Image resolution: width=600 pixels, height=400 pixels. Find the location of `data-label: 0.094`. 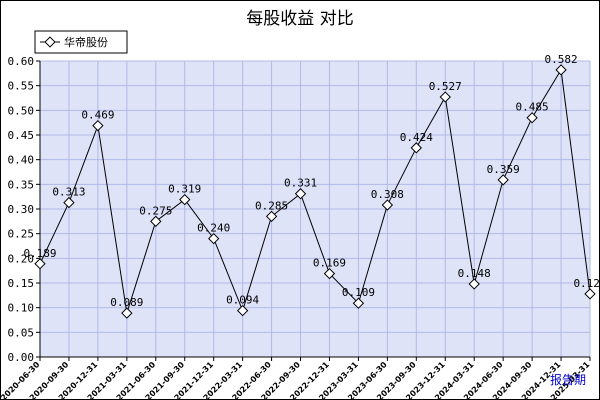

data-label: 0.094 is located at coordinates (242, 300).